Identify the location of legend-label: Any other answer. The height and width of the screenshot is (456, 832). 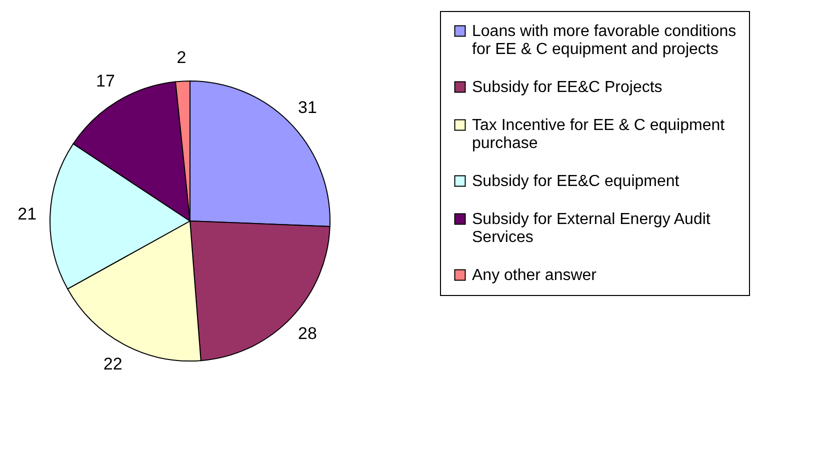
(535, 275).